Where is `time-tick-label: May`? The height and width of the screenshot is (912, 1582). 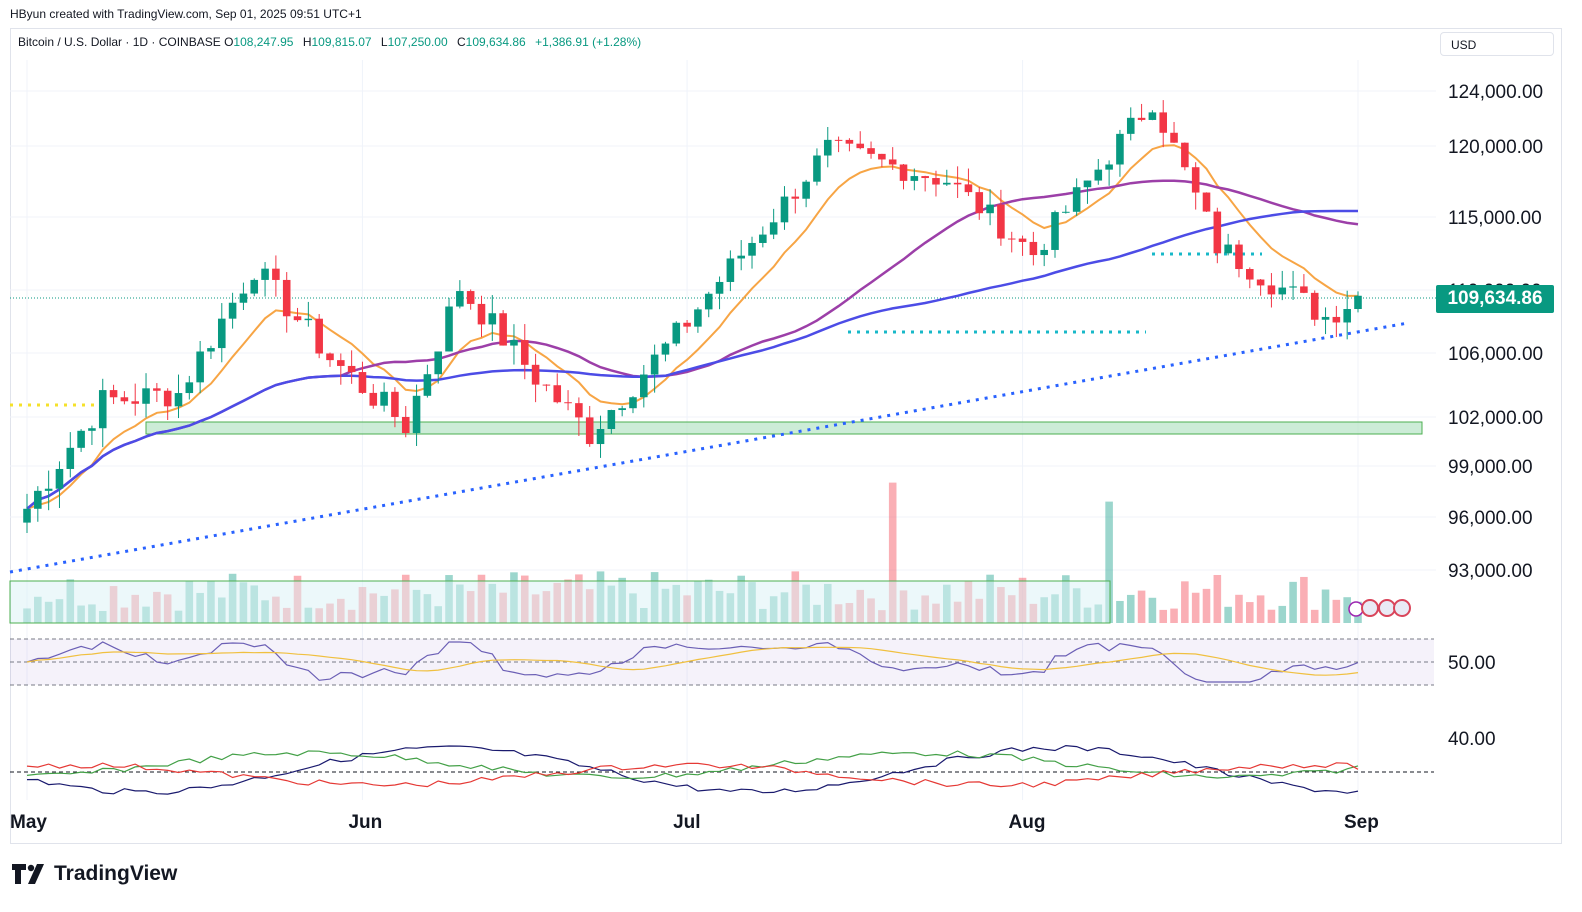 time-tick-label: May is located at coordinates (28, 822).